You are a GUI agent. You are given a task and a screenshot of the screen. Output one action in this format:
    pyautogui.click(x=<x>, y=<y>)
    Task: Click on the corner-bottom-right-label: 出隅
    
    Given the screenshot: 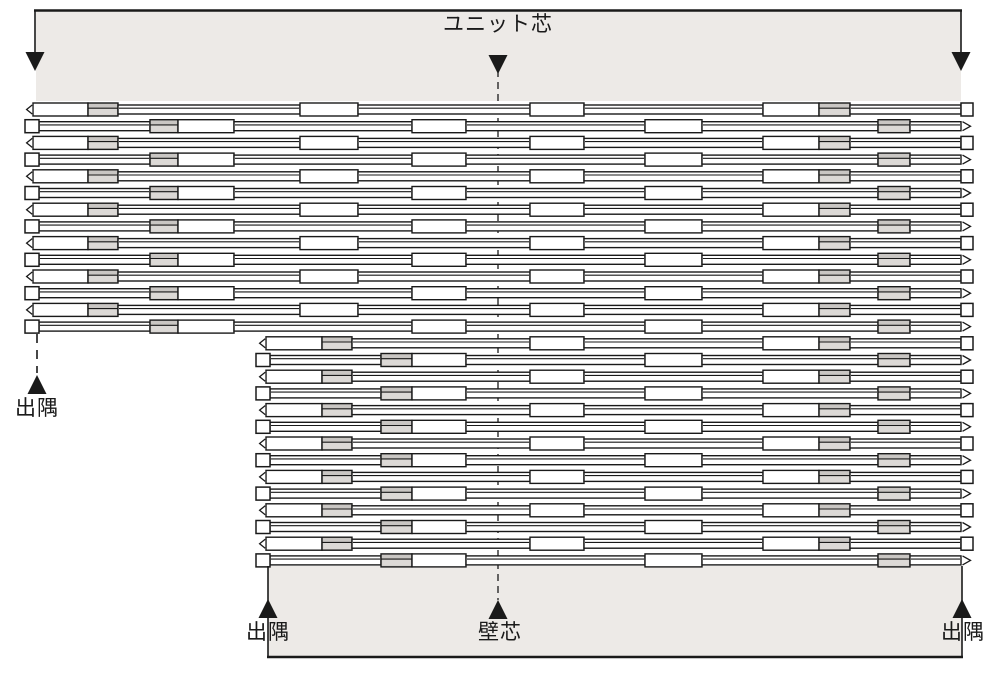 What is the action you would take?
    pyautogui.click(x=963, y=632)
    